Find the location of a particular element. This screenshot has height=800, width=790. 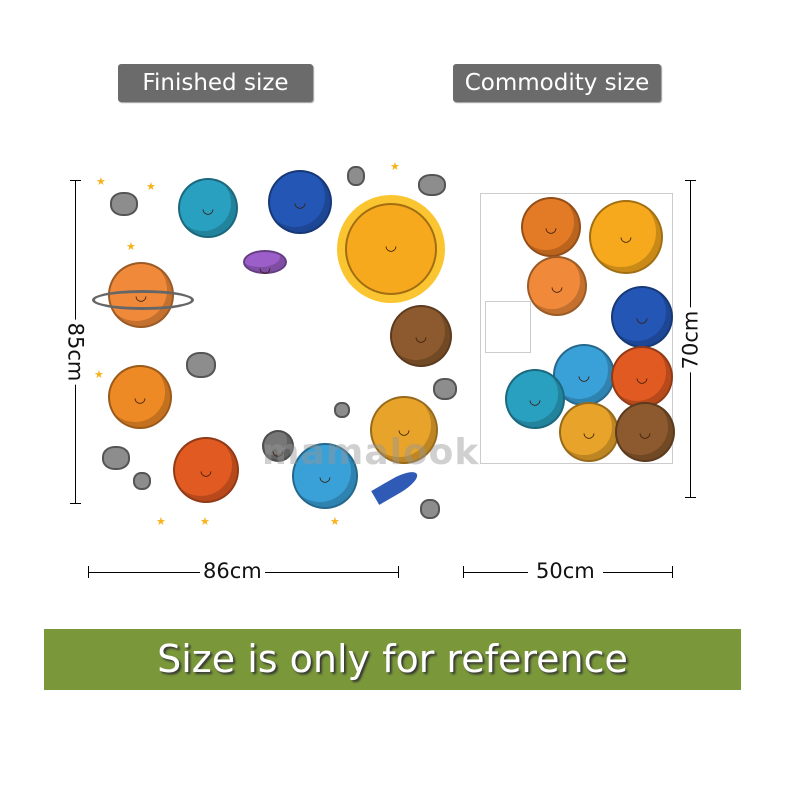

sheet-sun is located at coordinates (626, 237).